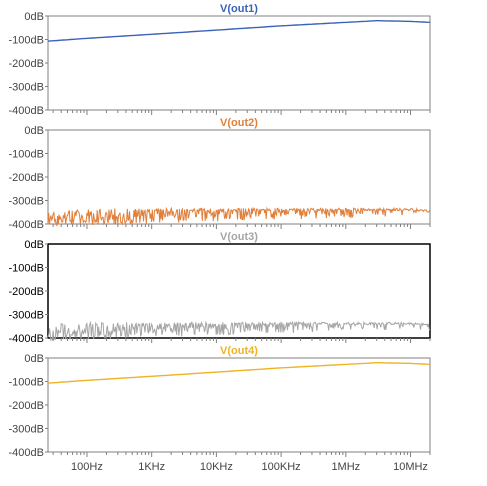 Image resolution: width=487 pixels, height=486 pixels. Describe the element at coordinates (87, 467) in the screenshot. I see `x-tick-label: 100Hz` at that location.